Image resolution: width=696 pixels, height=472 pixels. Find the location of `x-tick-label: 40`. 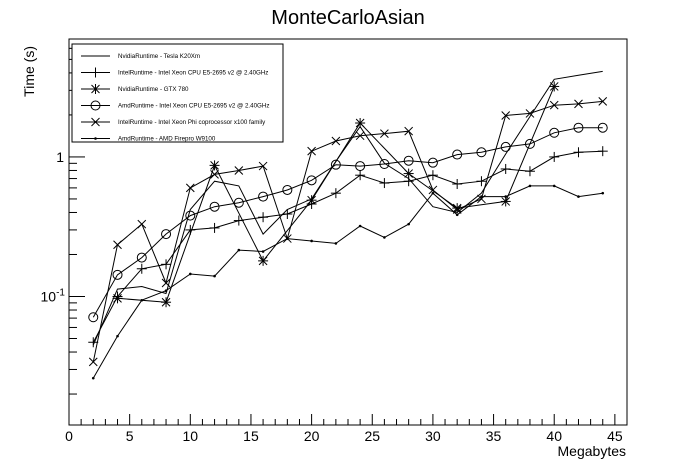

x-tick-label: 40 is located at coordinates (554, 436).